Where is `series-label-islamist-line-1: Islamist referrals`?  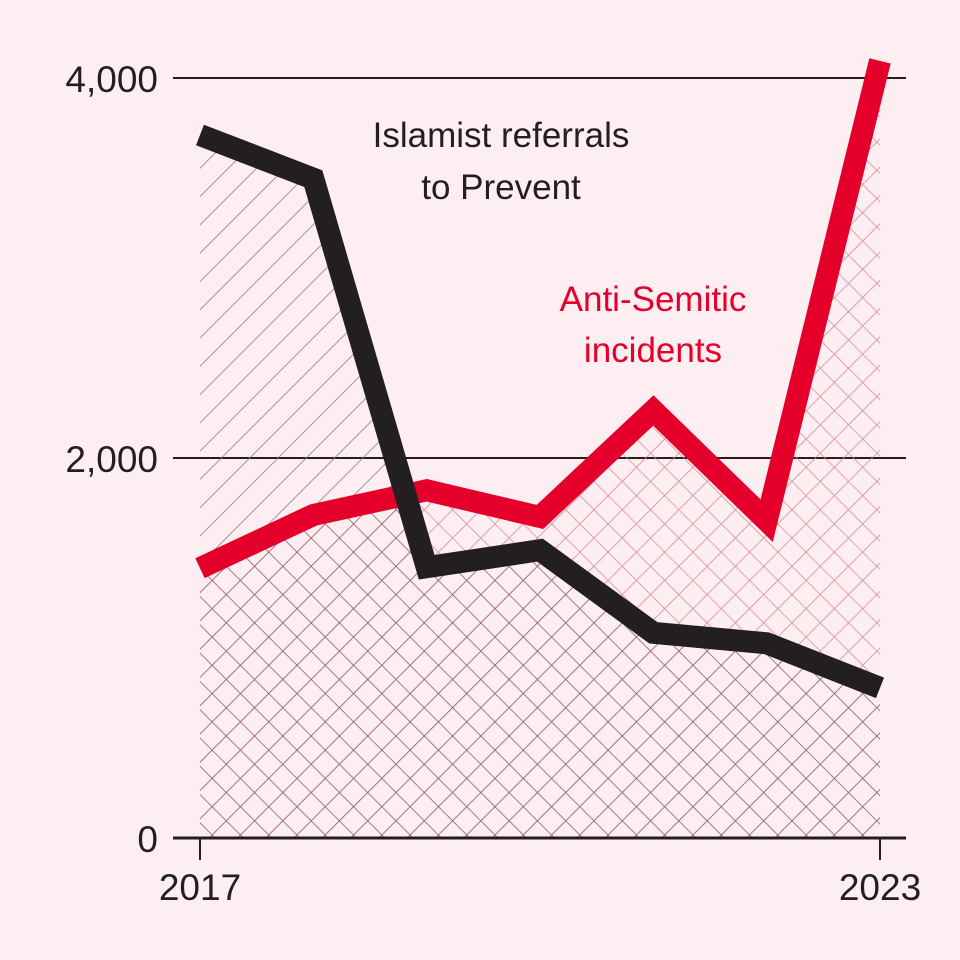 series-label-islamist-line-1: Islamist referrals is located at coordinates (501, 135).